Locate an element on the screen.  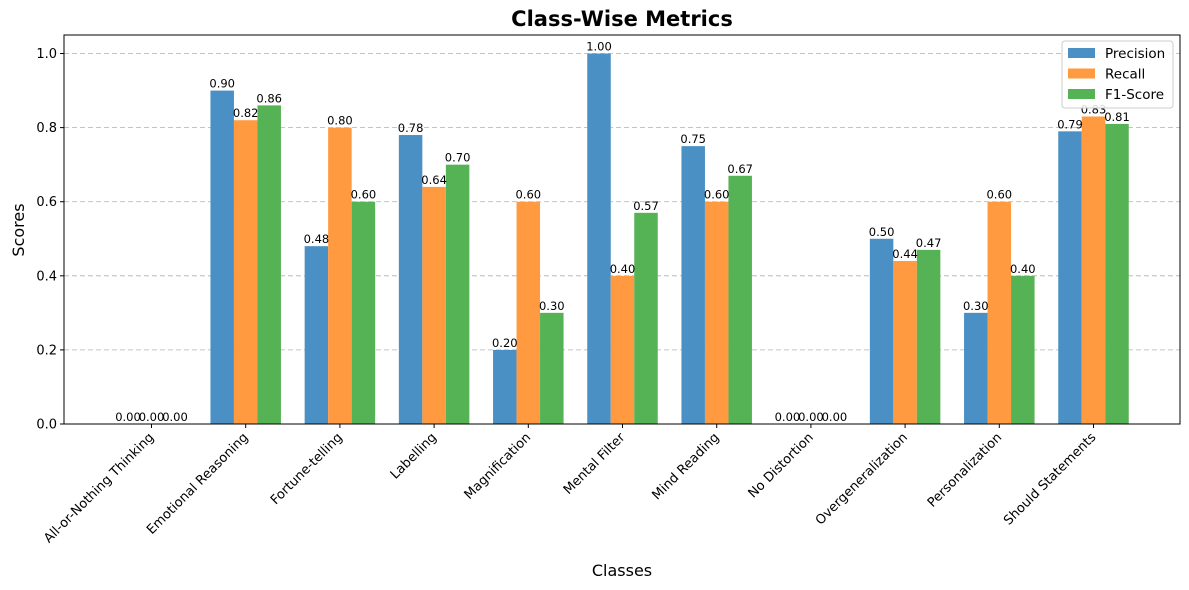
chart-title: Class-Wise Metrics is located at coordinates (622, 19).